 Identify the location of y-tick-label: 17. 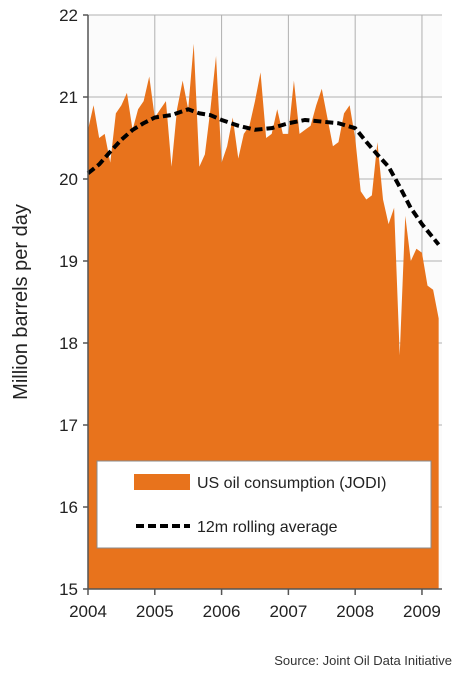
(68, 425).